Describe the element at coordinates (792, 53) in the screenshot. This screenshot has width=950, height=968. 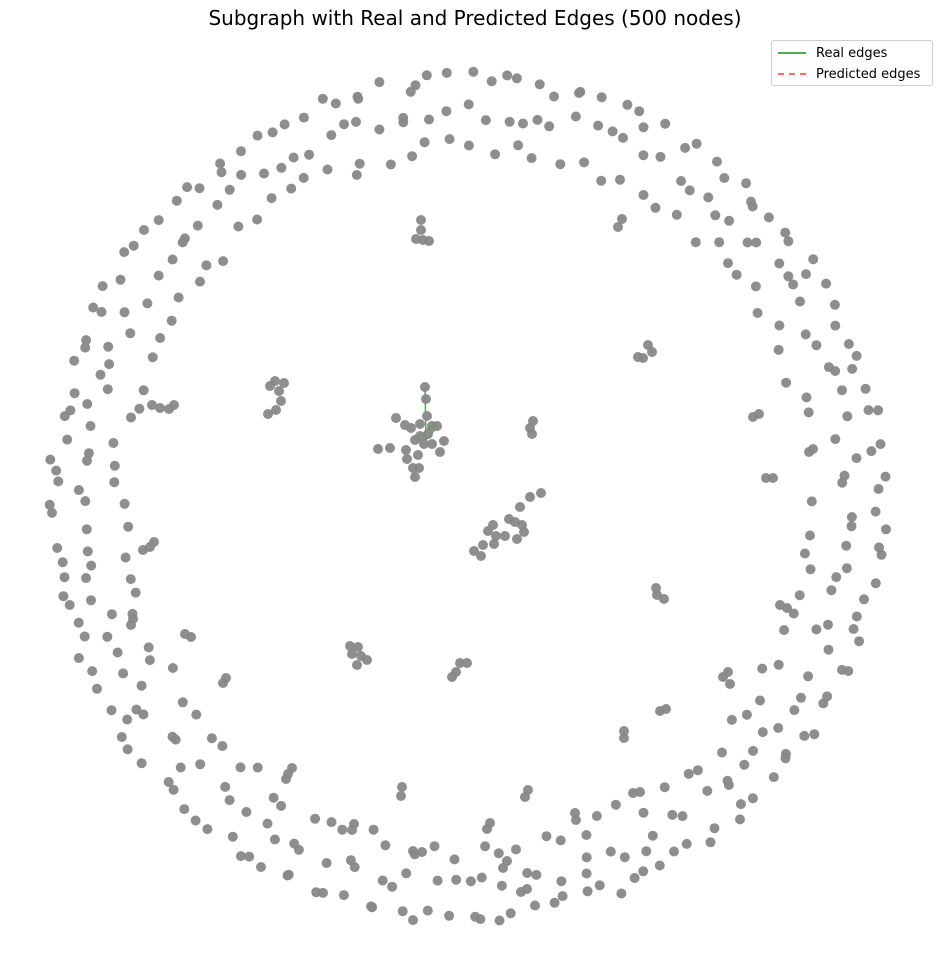
I see `legend-swatch-real-edges` at that location.